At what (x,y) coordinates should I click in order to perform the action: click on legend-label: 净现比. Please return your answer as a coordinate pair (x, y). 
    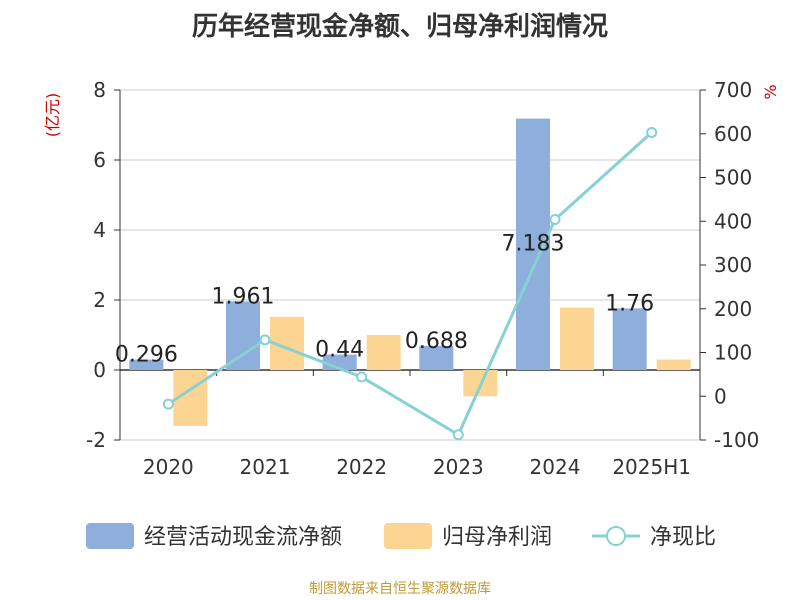
    Looking at the image, I should click on (683, 537).